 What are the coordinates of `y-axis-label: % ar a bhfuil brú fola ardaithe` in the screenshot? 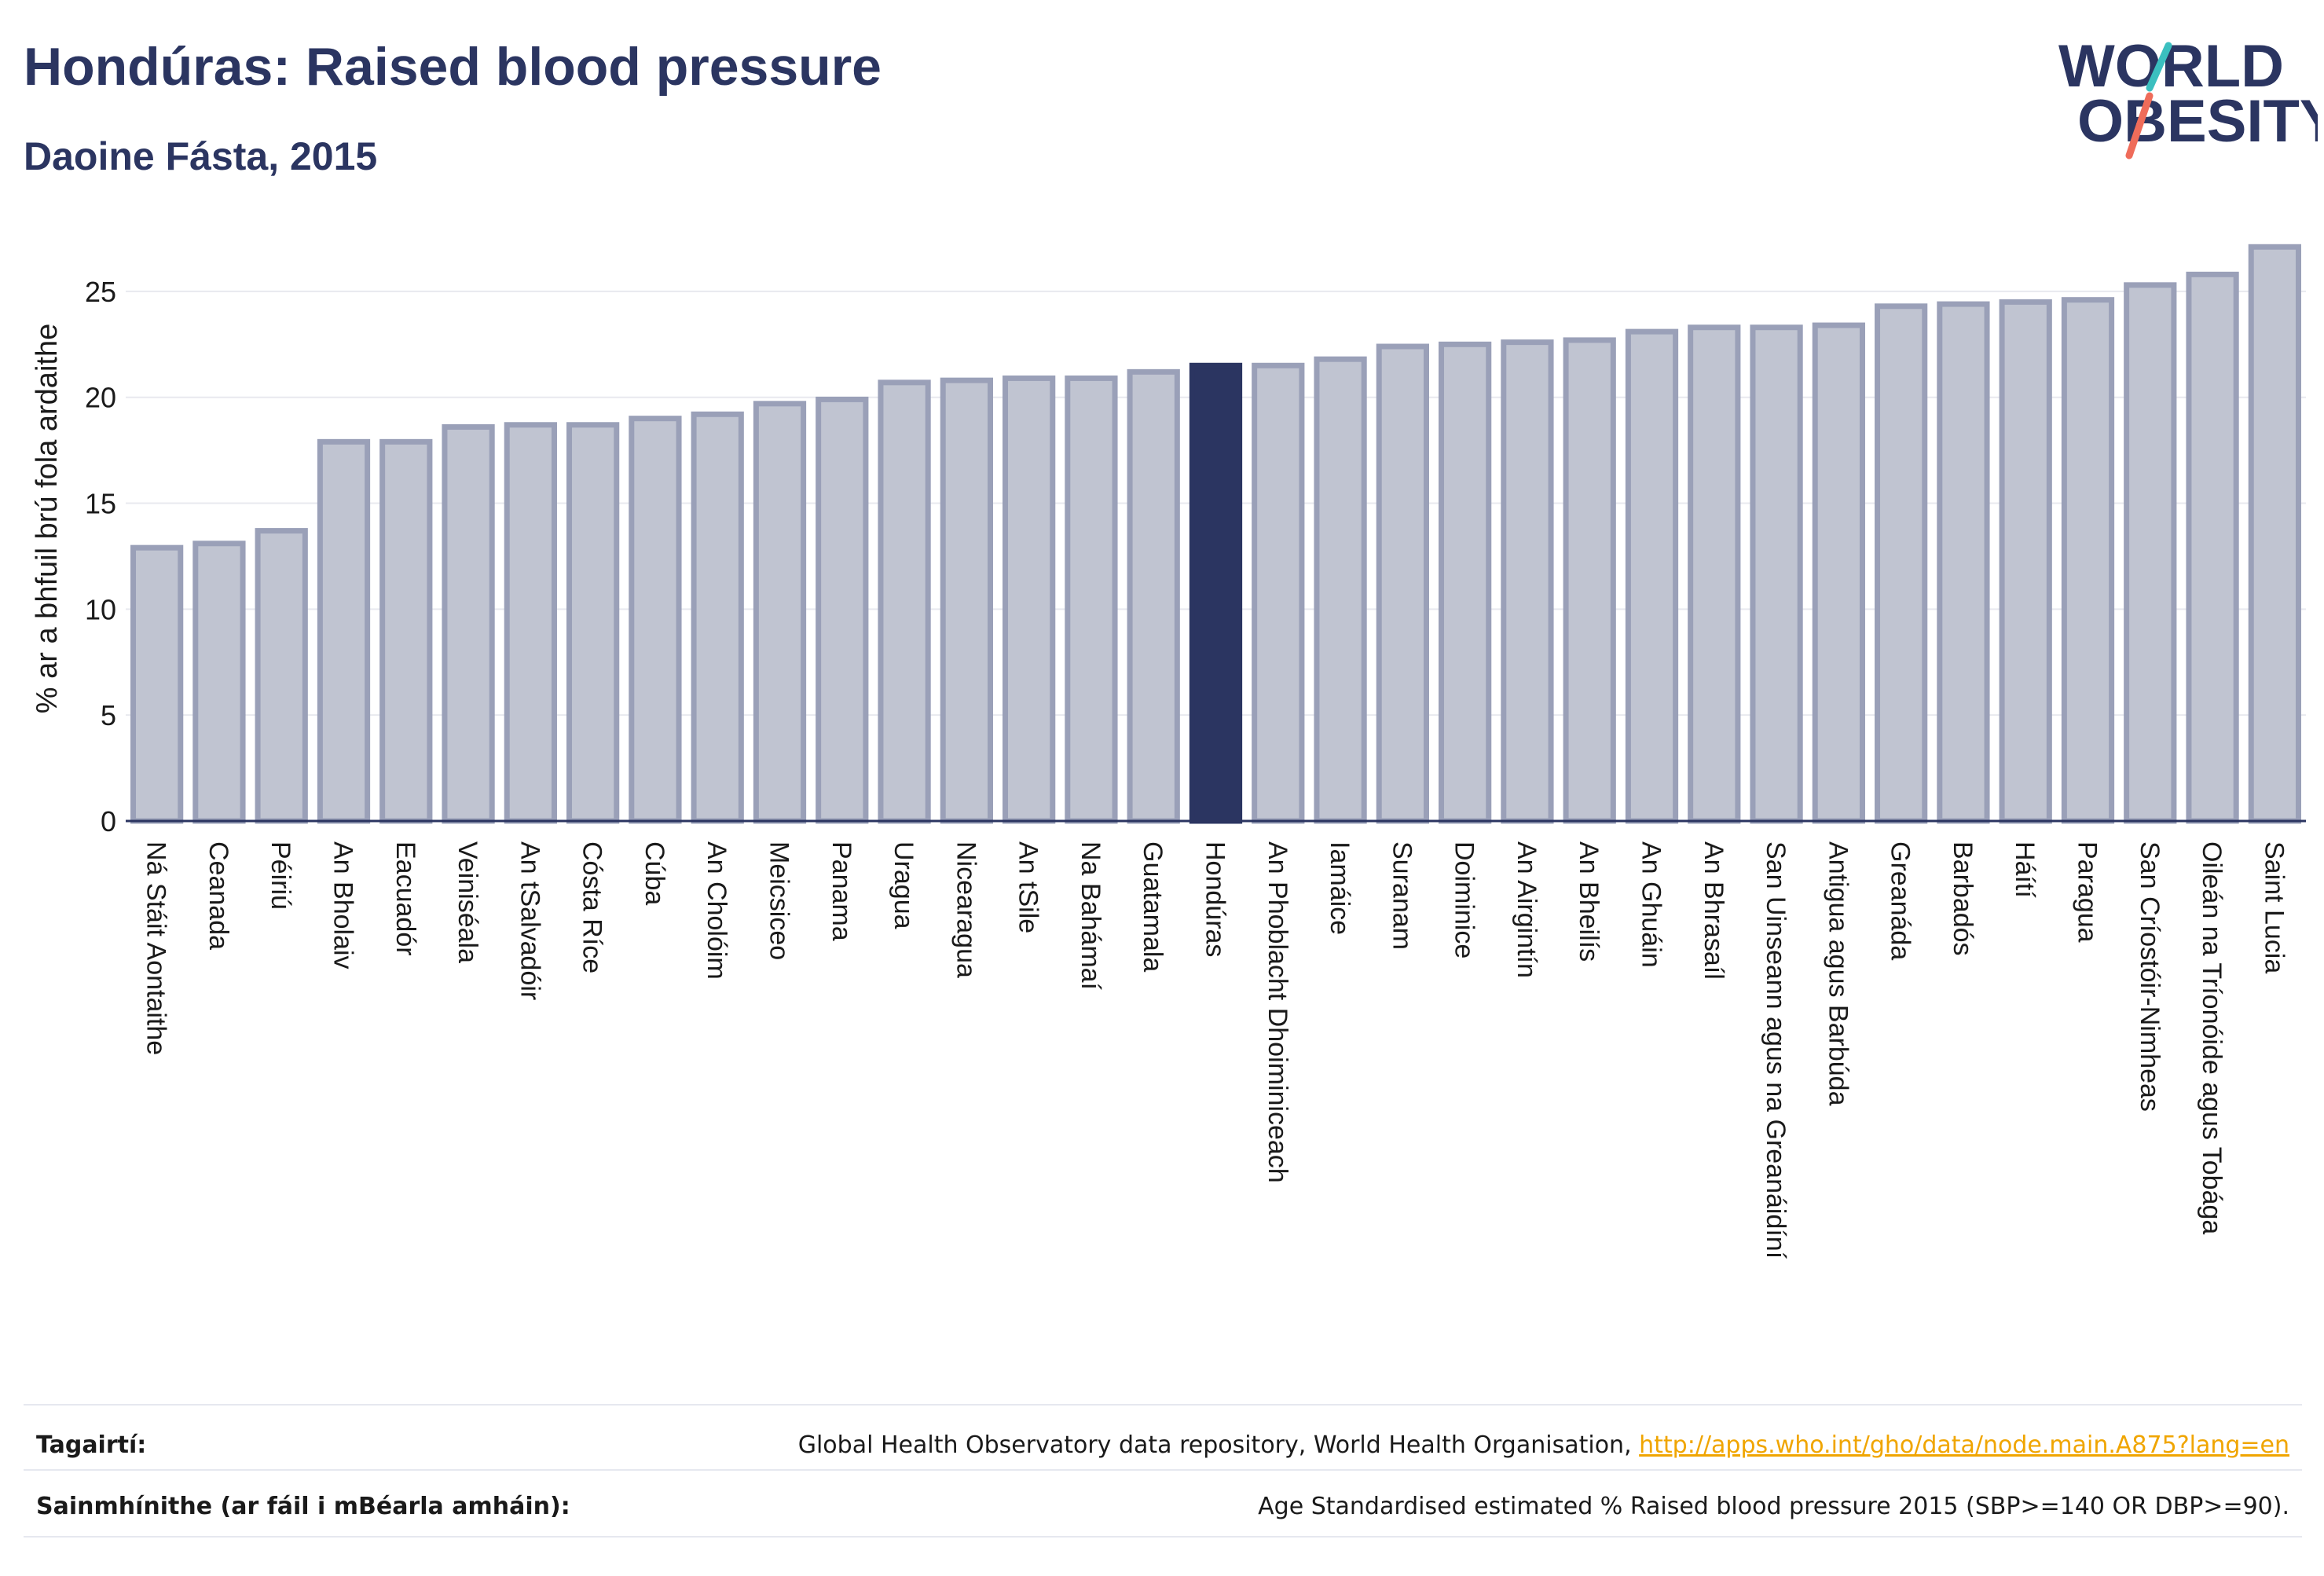 It's located at (47, 518).